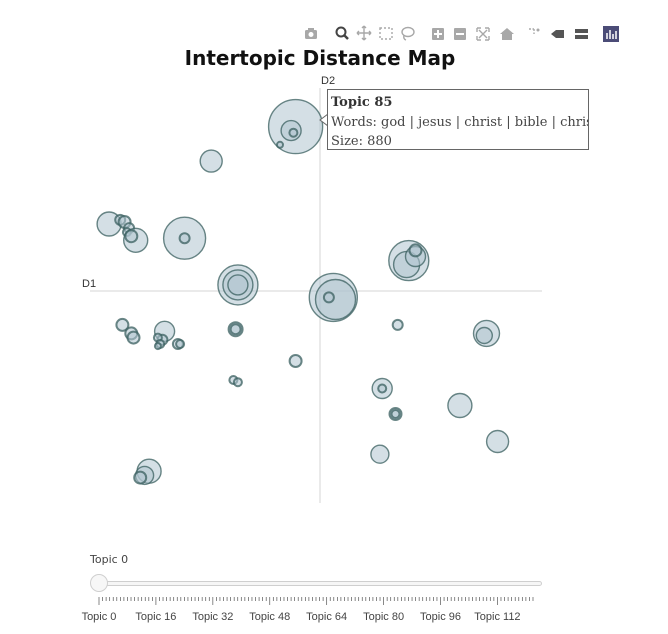 The width and height of the screenshot is (668, 634). I want to click on box-select-icon, so click(386, 34).